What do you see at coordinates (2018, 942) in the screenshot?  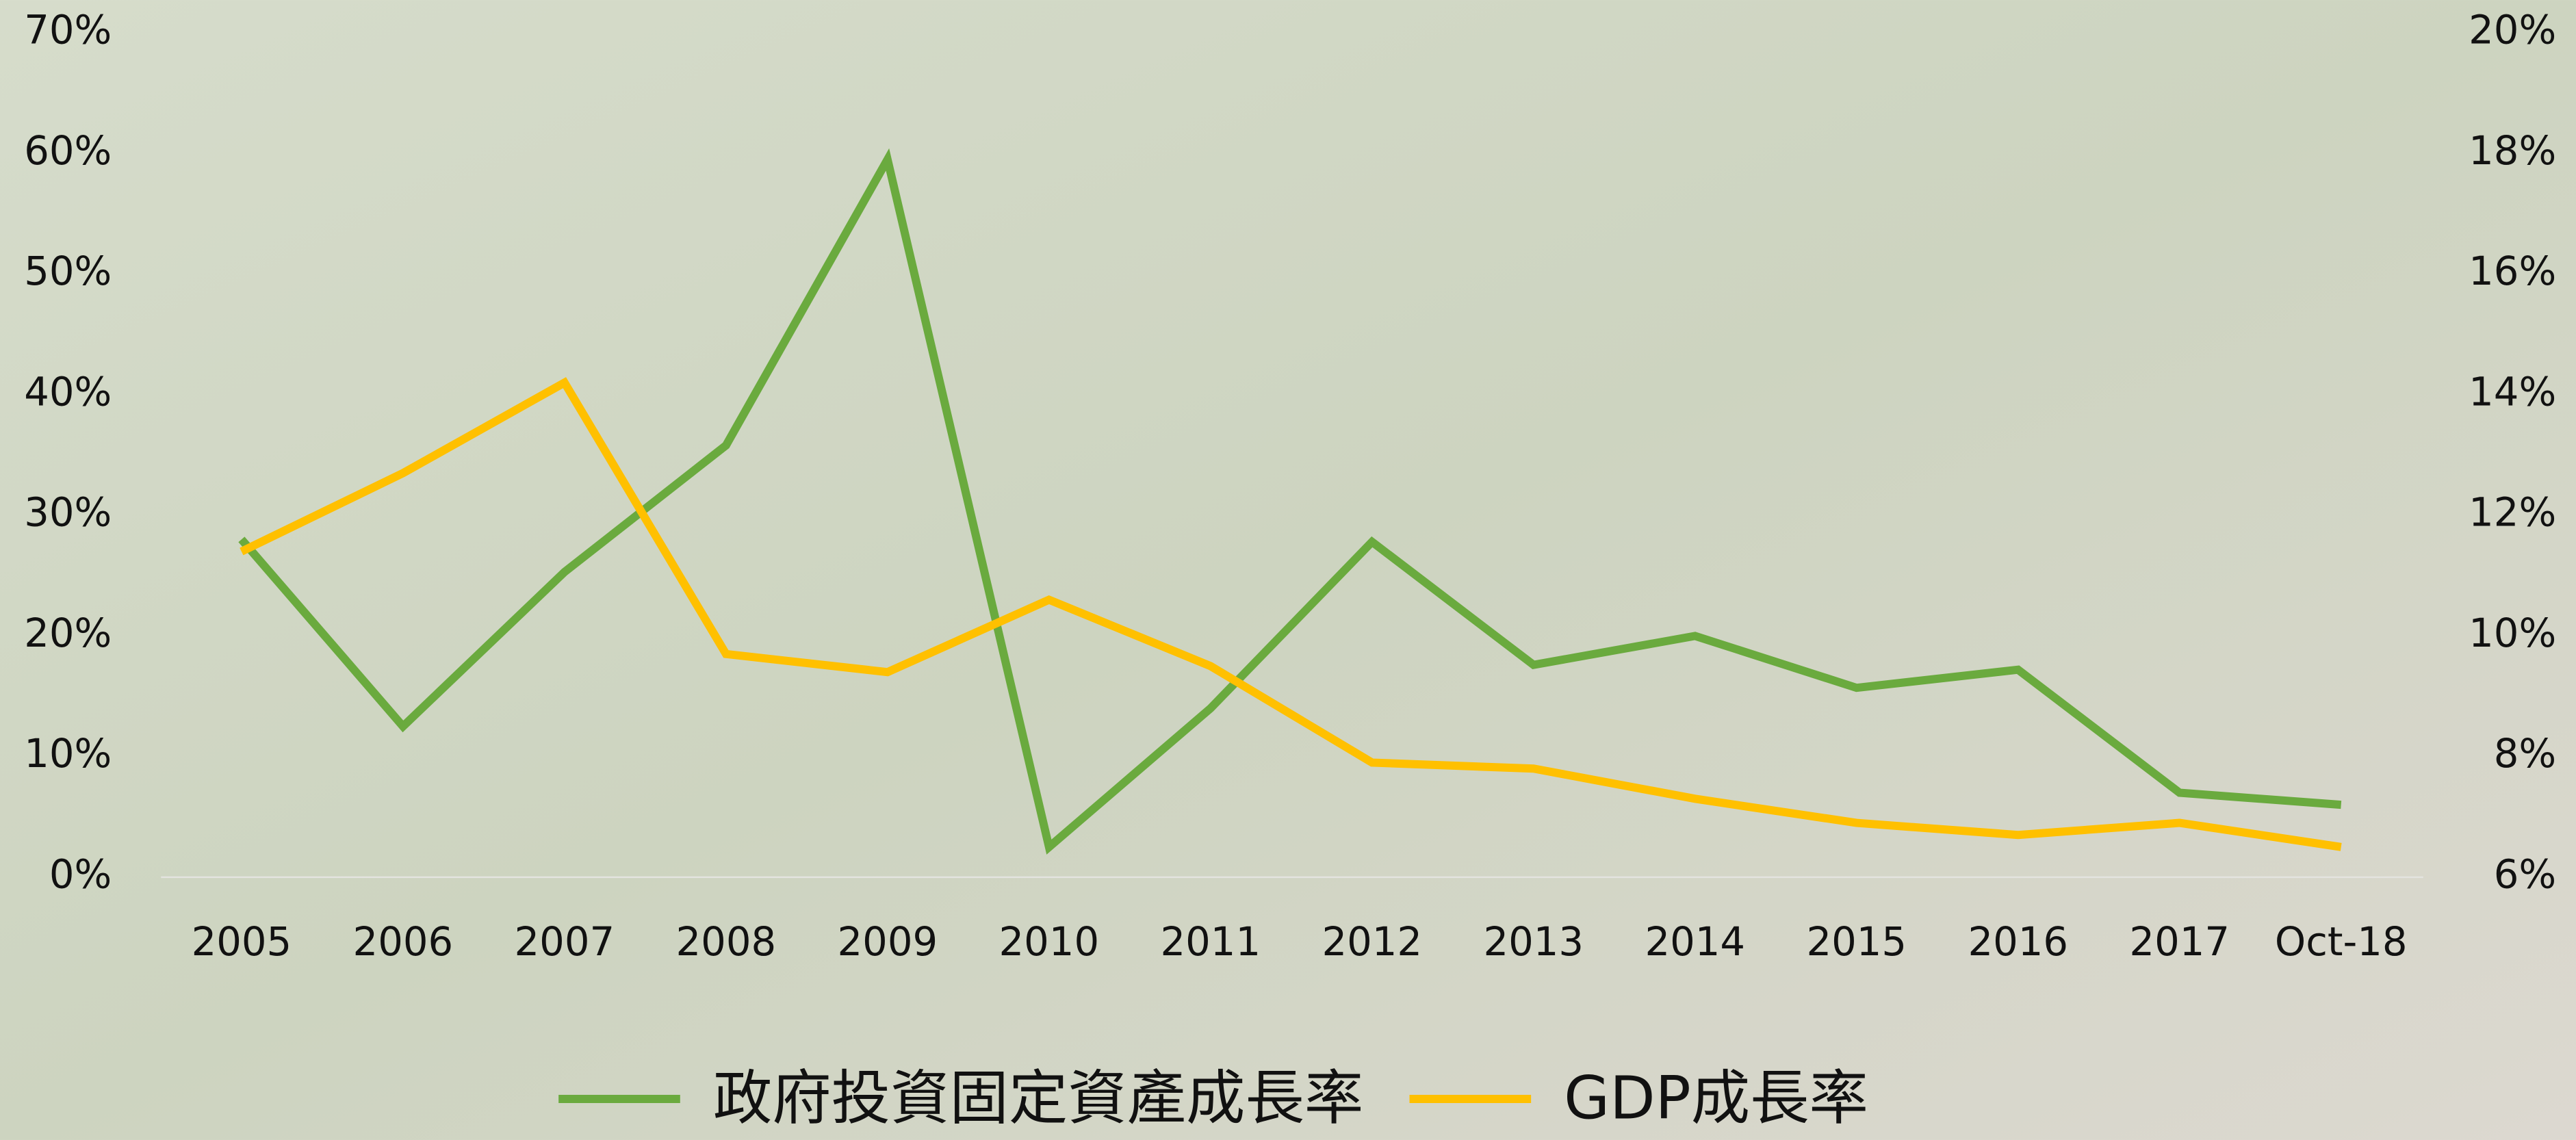 I see `x-tick-label: 2016` at bounding box center [2018, 942].